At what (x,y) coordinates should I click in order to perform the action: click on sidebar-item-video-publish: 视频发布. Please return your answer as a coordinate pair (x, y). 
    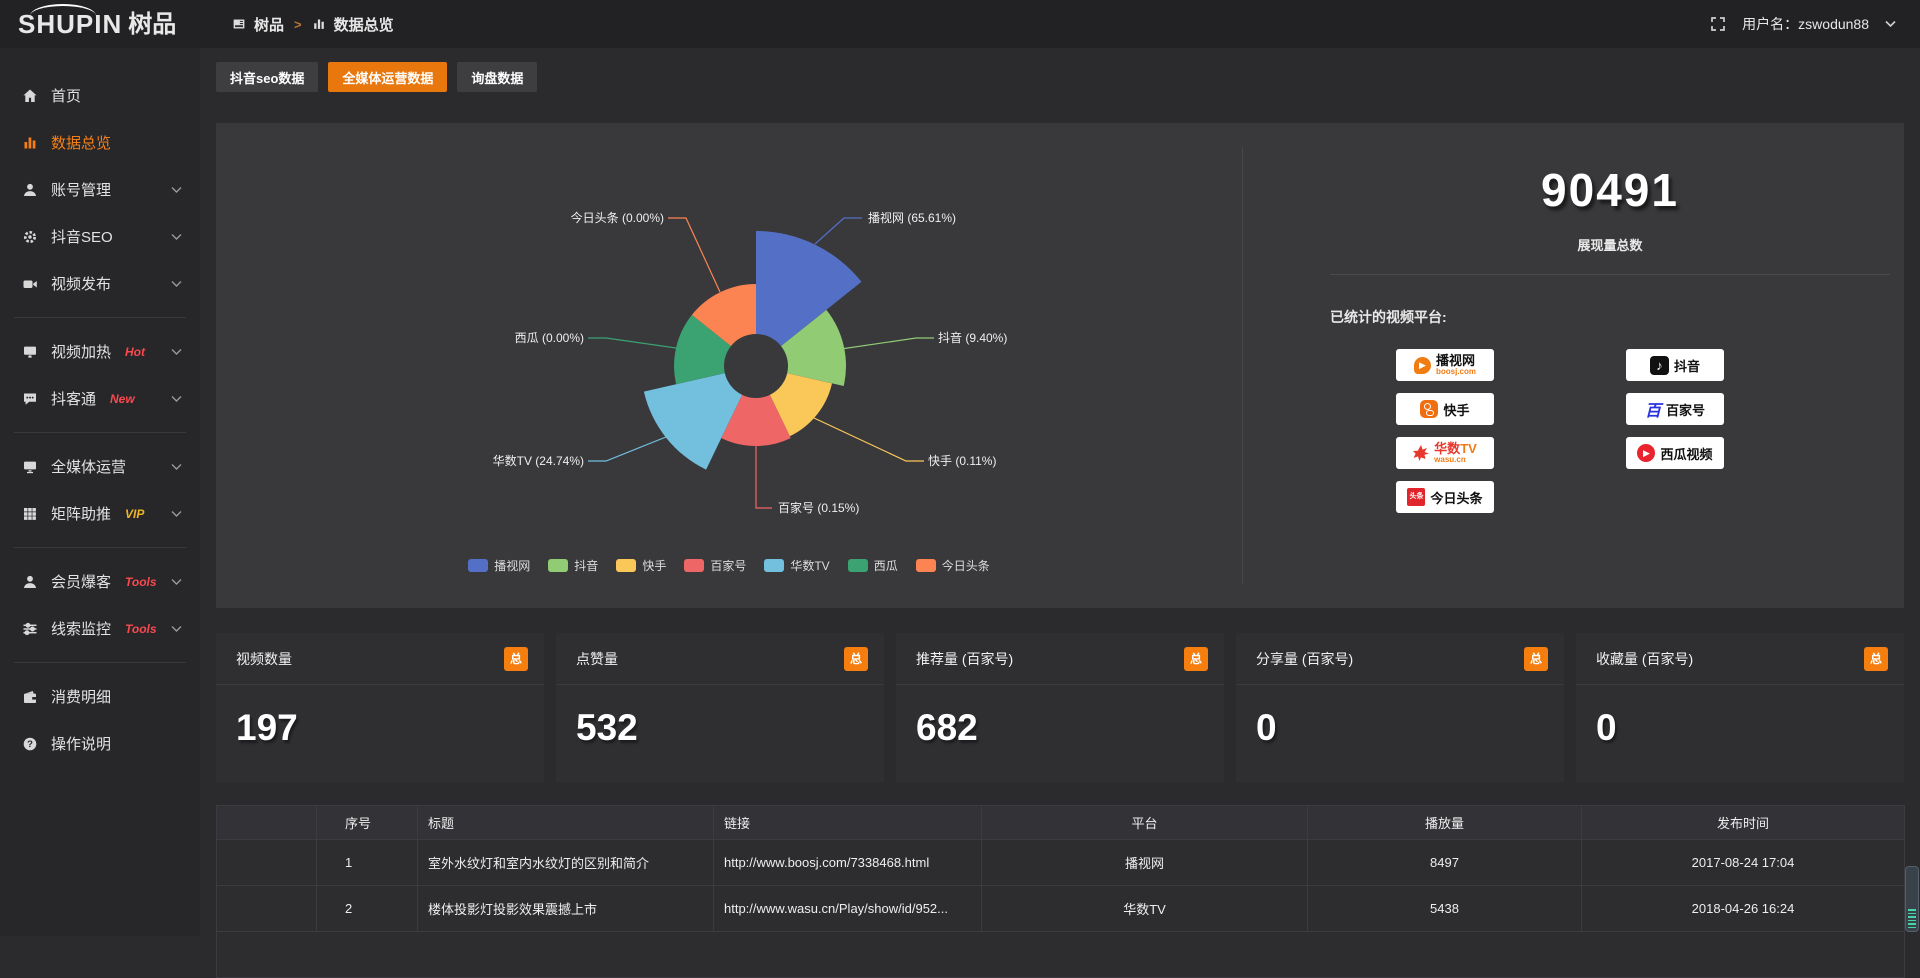
    Looking at the image, I should click on (100, 283).